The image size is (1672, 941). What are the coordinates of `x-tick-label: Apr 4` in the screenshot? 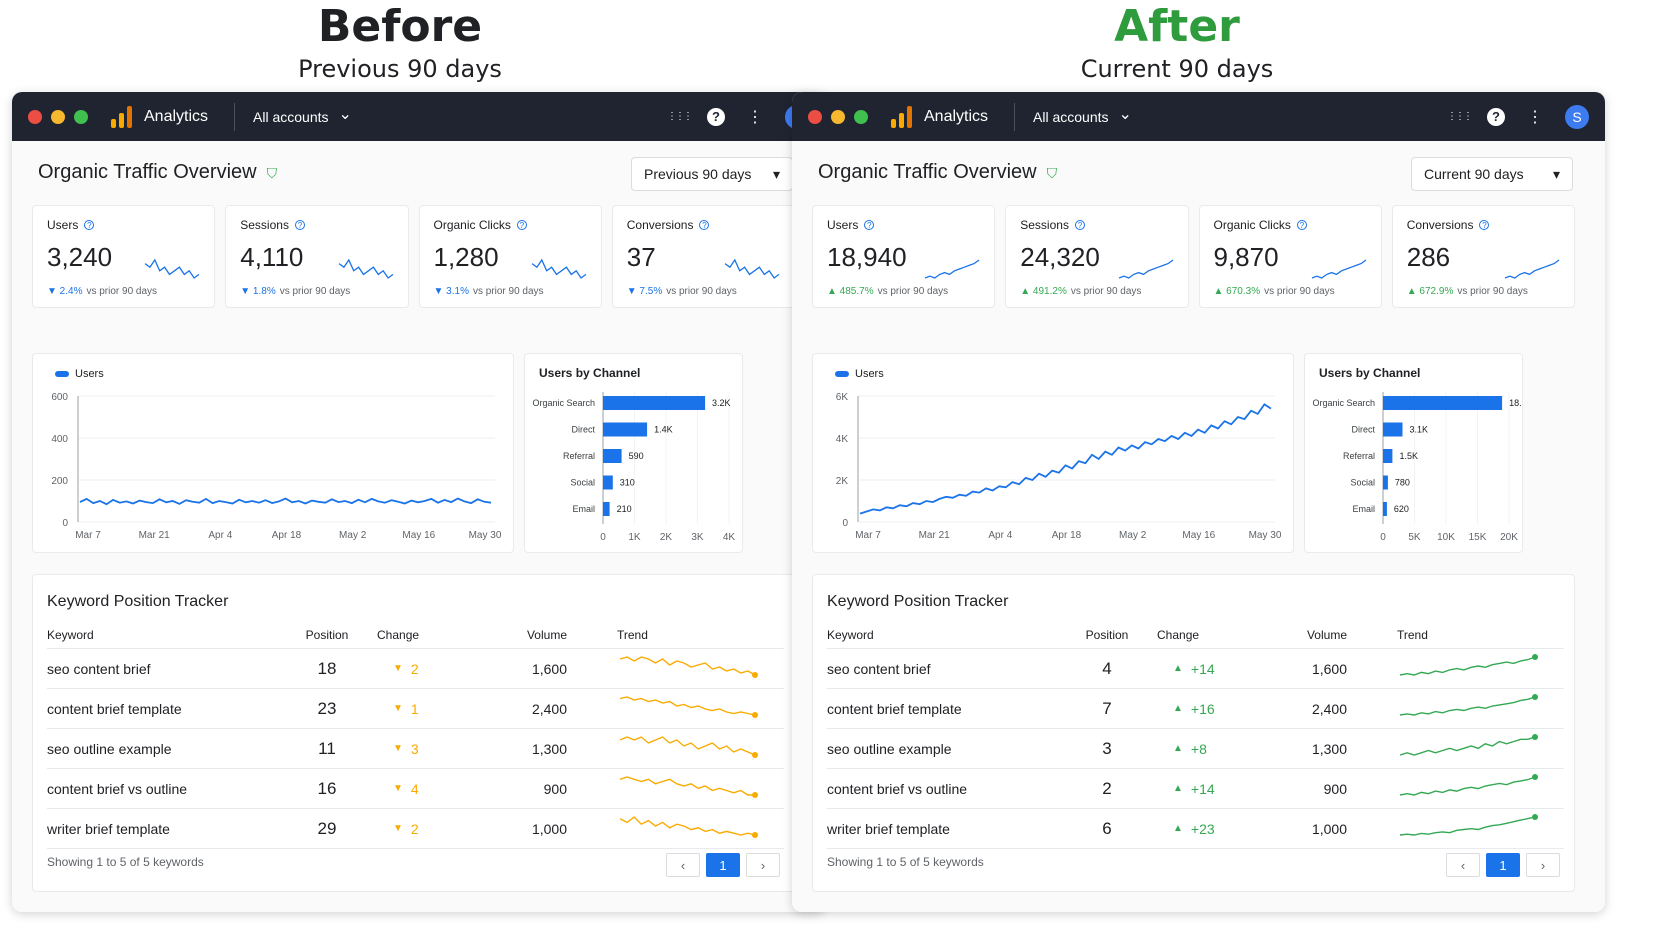 It's located at (220, 535).